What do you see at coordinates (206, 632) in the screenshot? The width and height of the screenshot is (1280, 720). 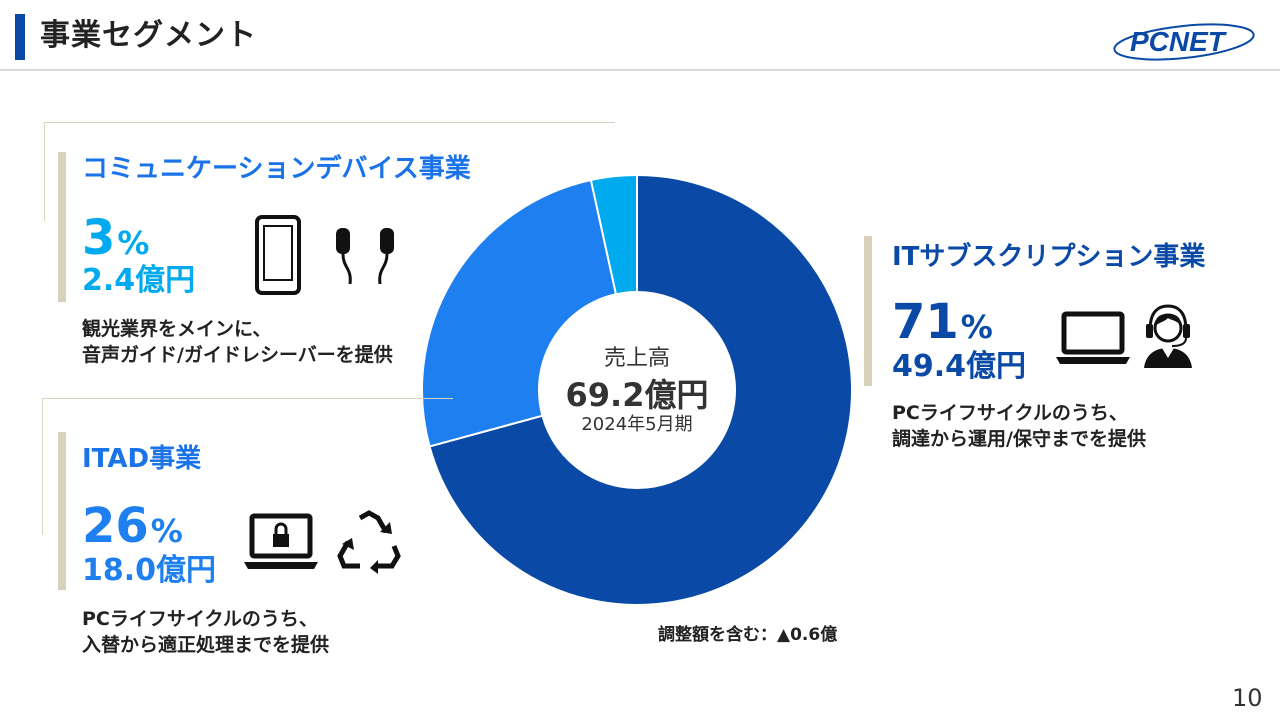 I see `segment-desc-itad: PCライフサイクルのうち、 入替から適正処理までを提供` at bounding box center [206, 632].